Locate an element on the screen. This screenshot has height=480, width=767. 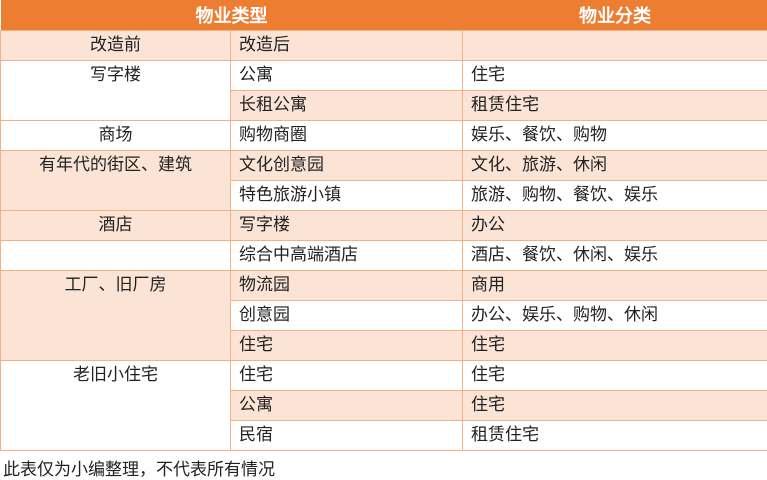
before-cell: 工厂、旧厂房 is located at coordinates (116, 316).